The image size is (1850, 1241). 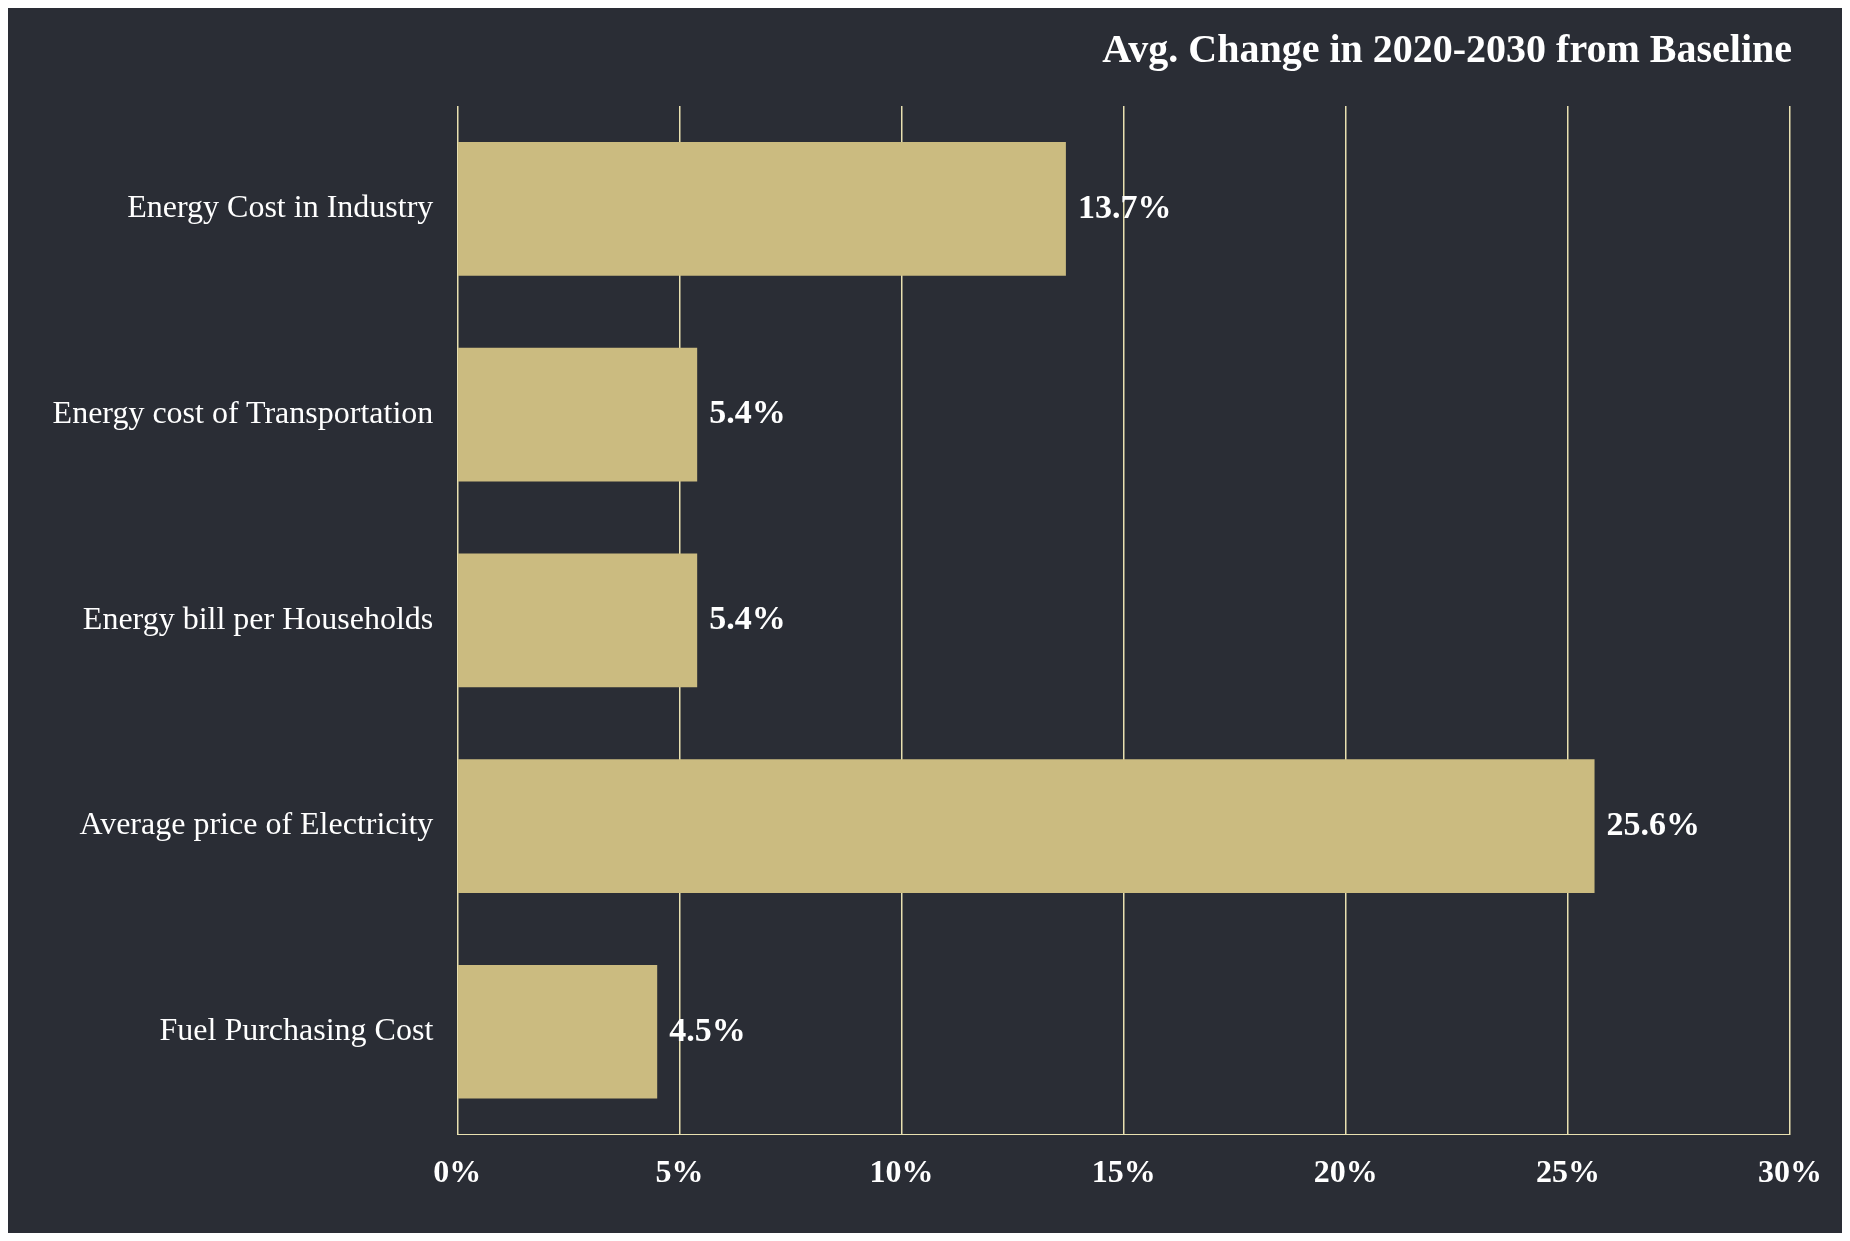 What do you see at coordinates (296, 1029) in the screenshot?
I see `y-tick-label: Fuel Purchasing Cost` at bounding box center [296, 1029].